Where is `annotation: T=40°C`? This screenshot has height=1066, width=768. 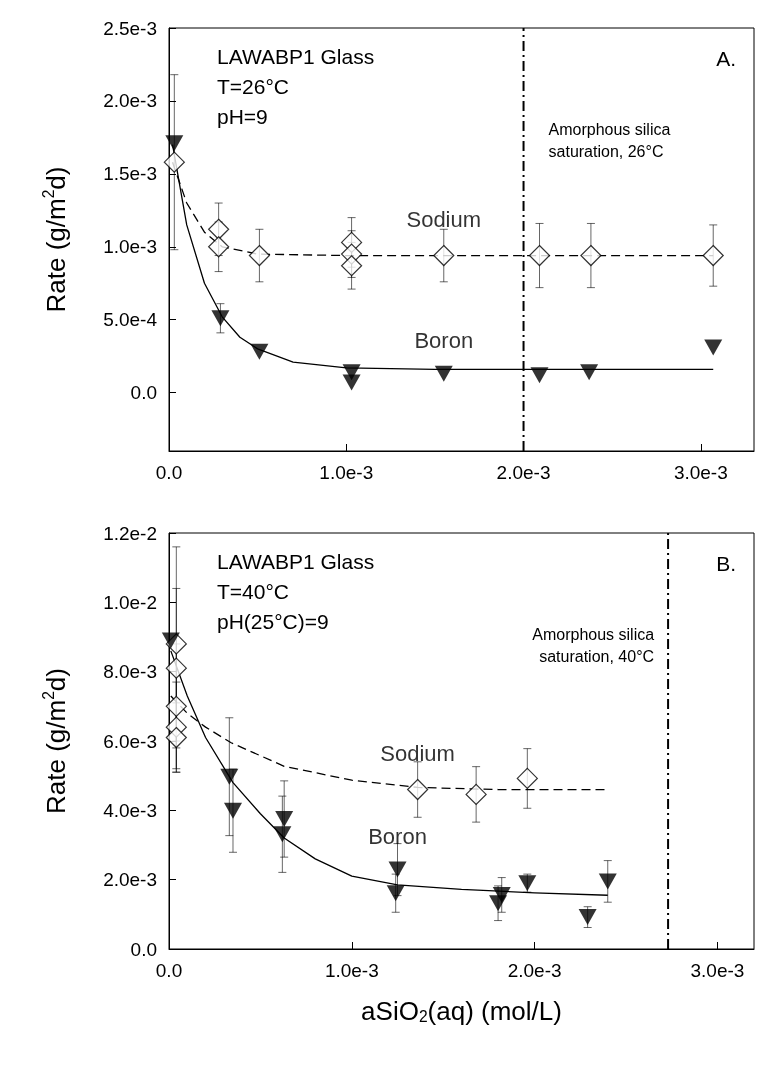
annotation: T=40°C is located at coordinates (253, 591).